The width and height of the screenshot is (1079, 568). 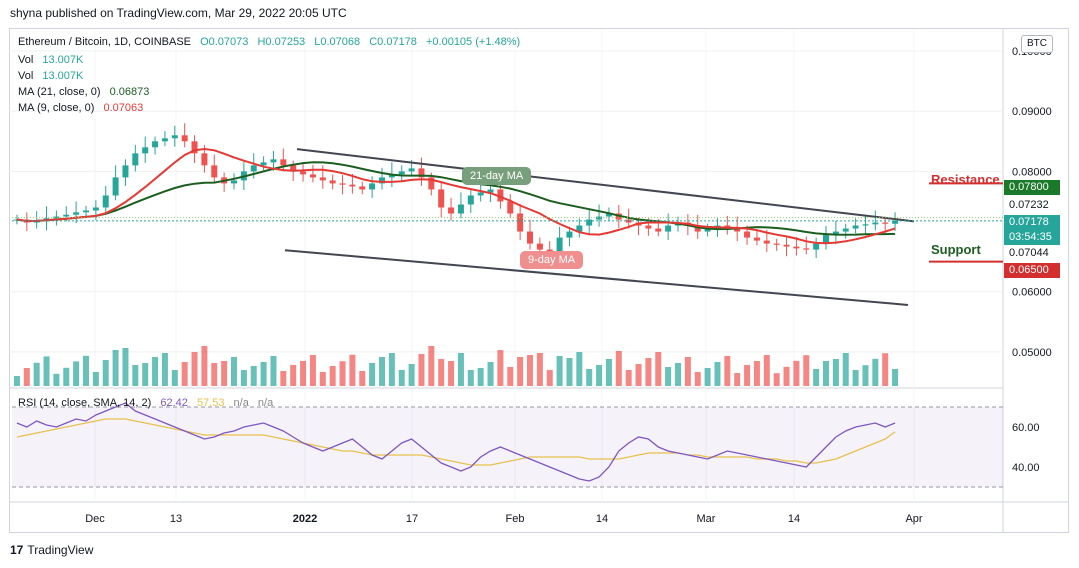 I want to click on ma9-value: 0.07063, so click(x=123, y=108).